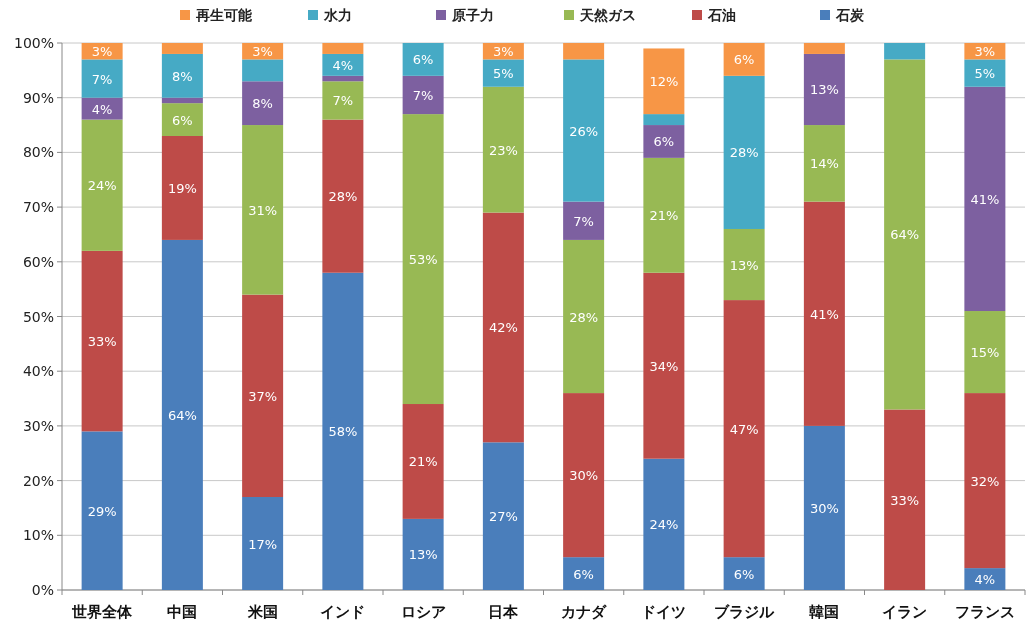 This screenshot has width=1029, height=628. I want to click on data-label: 41%, so click(824, 314).